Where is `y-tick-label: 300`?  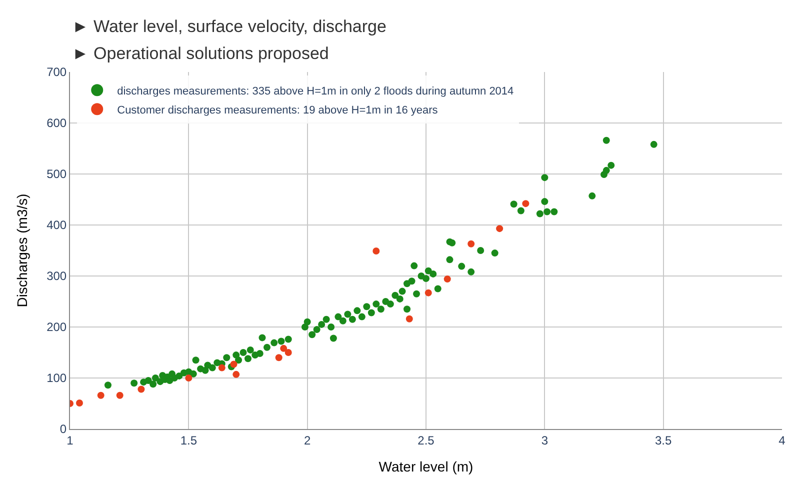
y-tick-label: 300 is located at coordinates (56, 276).